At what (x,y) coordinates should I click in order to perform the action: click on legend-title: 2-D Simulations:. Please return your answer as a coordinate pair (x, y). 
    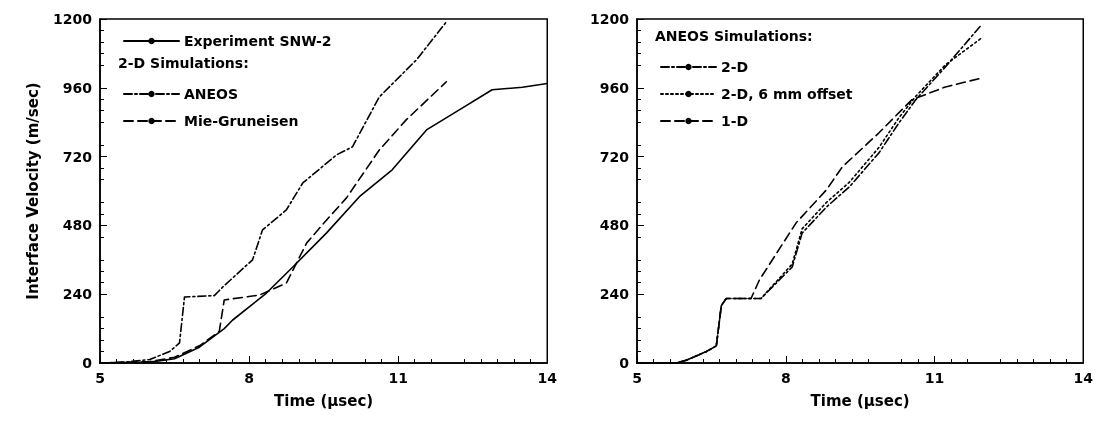
    Looking at the image, I should click on (183, 63).